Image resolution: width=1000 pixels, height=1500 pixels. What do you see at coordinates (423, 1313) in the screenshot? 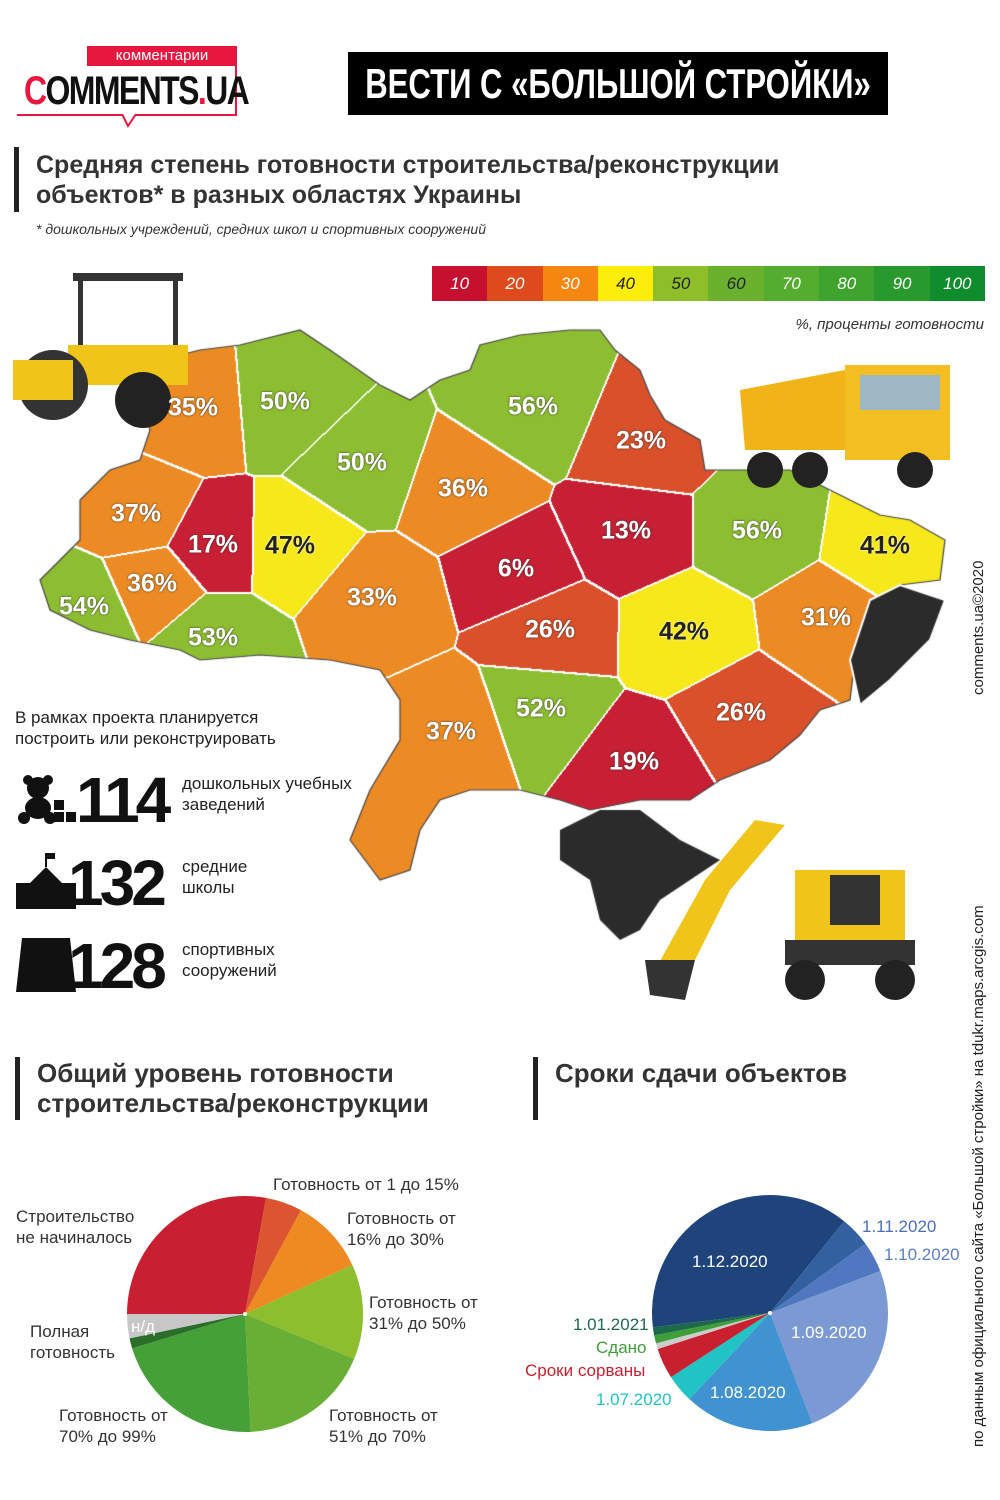
I see `pie1-label-31-50: Готовность от 31% до 50%` at bounding box center [423, 1313].